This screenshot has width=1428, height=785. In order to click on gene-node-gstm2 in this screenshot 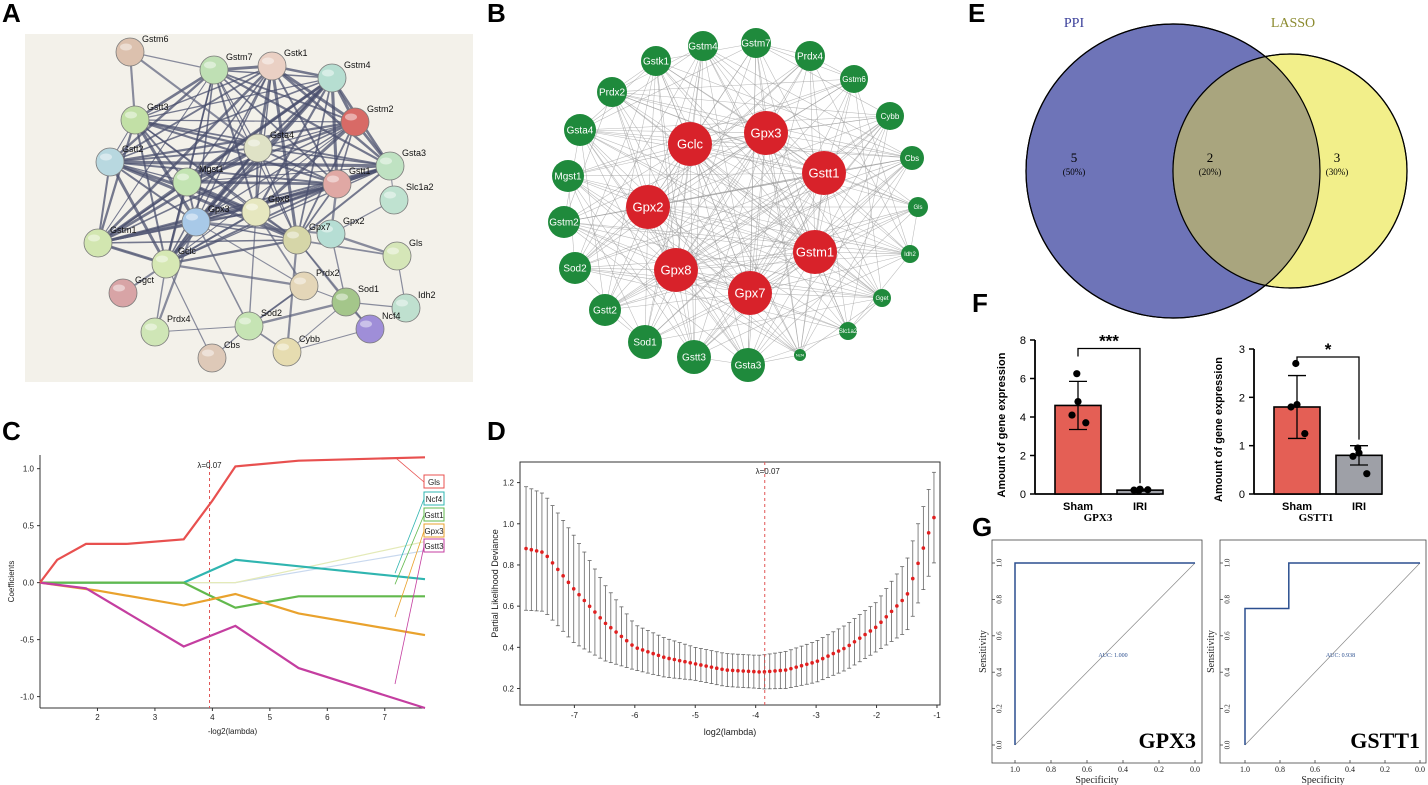, I will do `click(564, 222)`.